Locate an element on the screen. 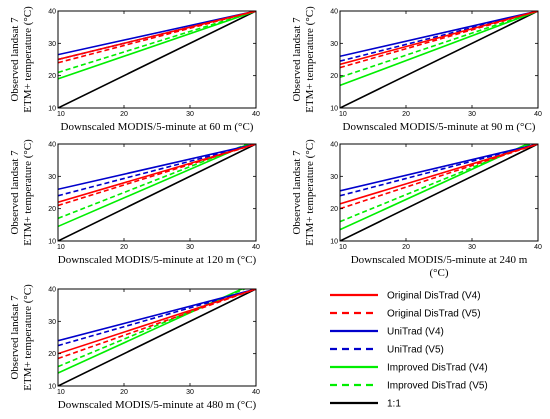 The width and height of the screenshot is (550, 419). legend-item-uni-v5: UniTrad (V5) is located at coordinates (387, 350).